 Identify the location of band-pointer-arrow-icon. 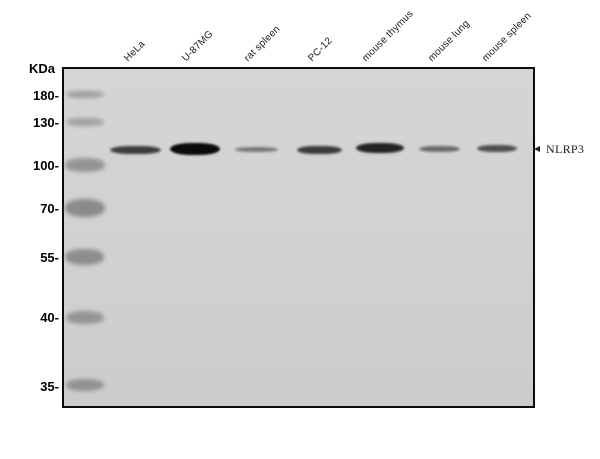
(537, 149).